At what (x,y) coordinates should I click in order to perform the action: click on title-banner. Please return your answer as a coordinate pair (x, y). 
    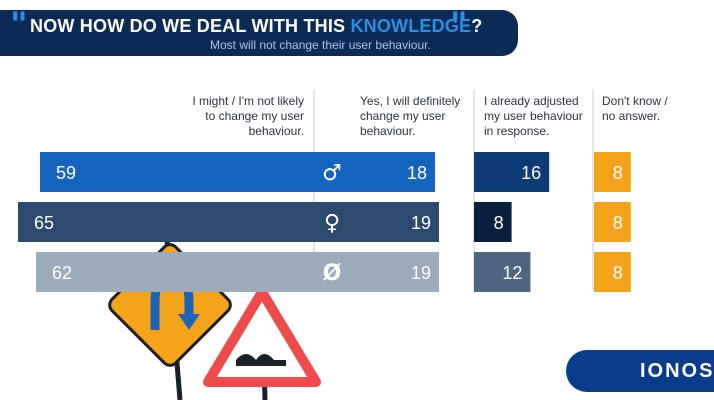
    Looking at the image, I should click on (259, 33).